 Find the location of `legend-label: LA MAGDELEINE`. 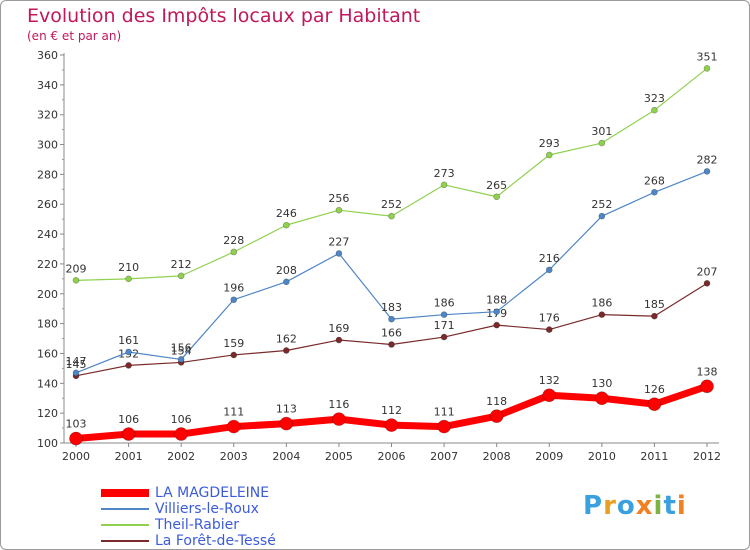

legend-label: LA MAGDELEINE is located at coordinates (212, 493).